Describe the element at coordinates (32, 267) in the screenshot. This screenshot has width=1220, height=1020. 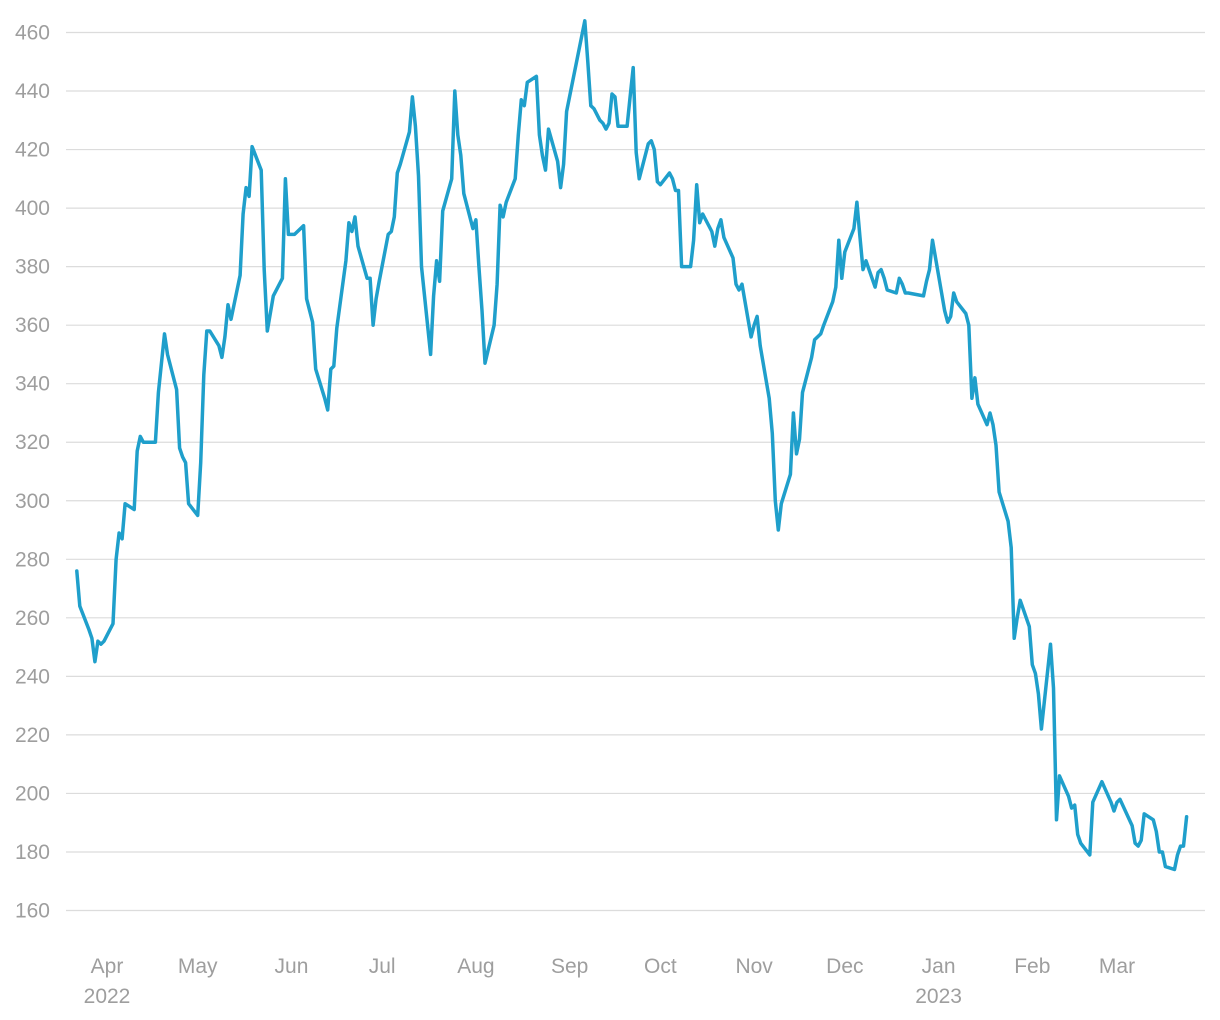
I see `y-tick-label: 380` at that location.